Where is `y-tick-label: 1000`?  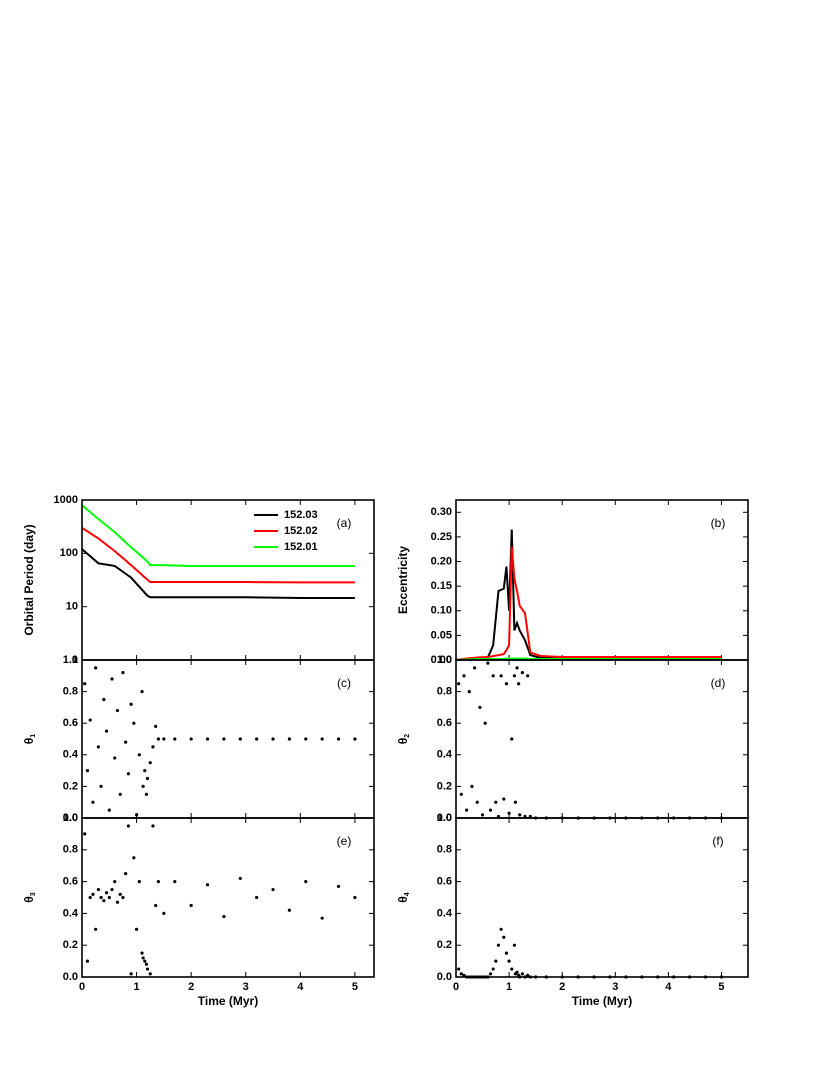 y-tick-label: 1000 is located at coordinates (66, 500).